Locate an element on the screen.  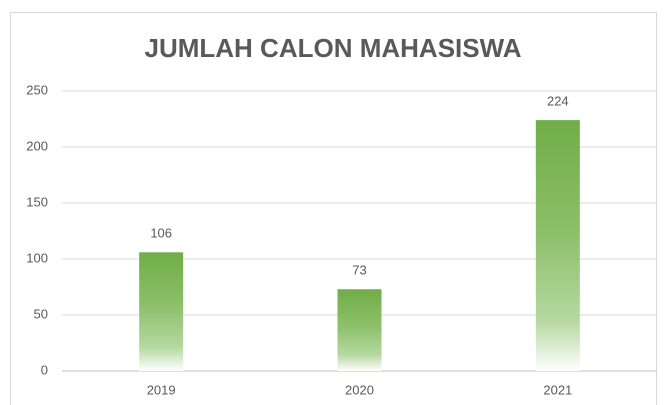
x-tick-label: 2021 is located at coordinates (557, 389).